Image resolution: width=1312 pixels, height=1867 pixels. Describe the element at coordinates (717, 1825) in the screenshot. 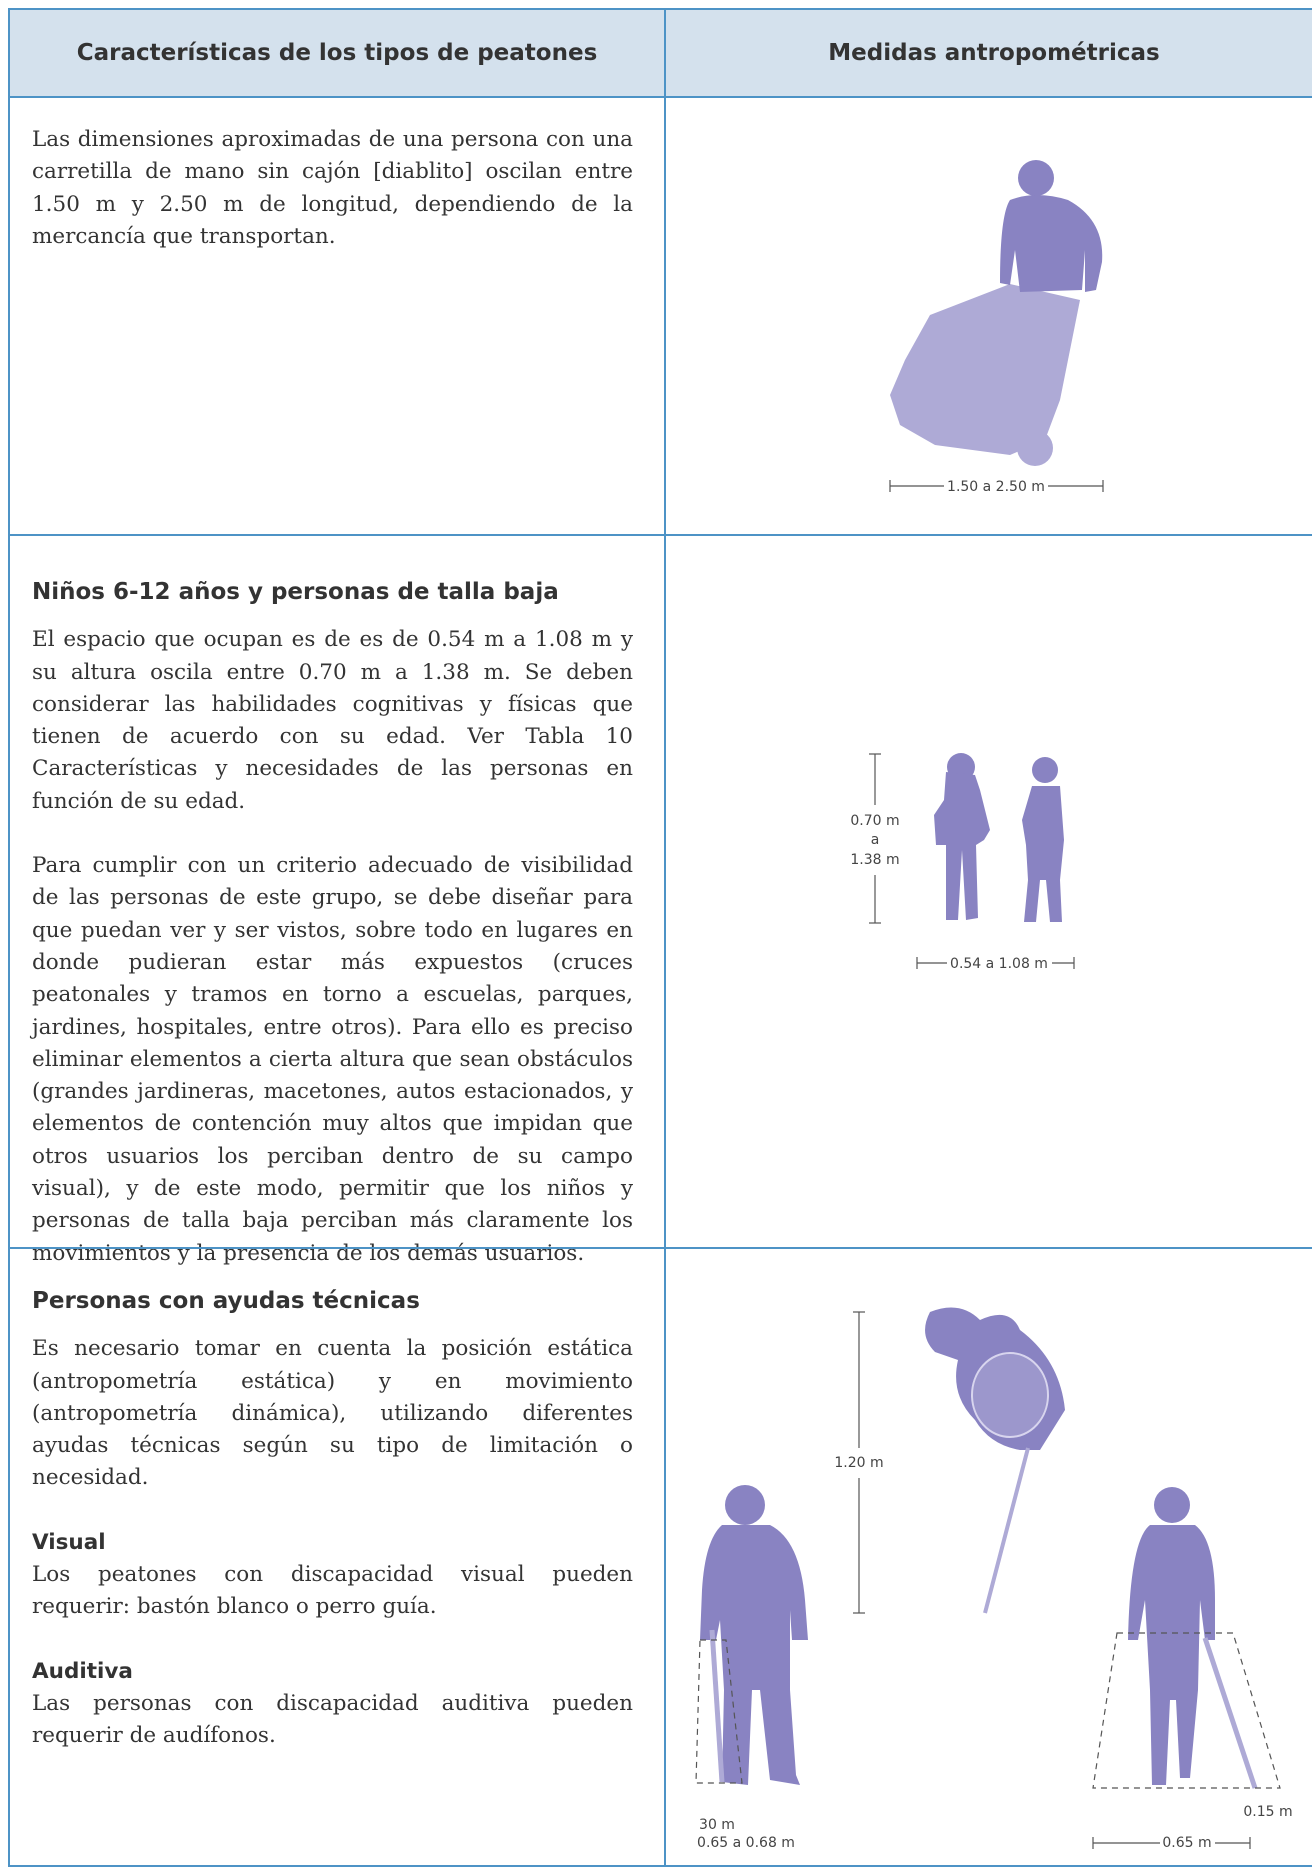

I see `dimension-label: 30 m` at that location.